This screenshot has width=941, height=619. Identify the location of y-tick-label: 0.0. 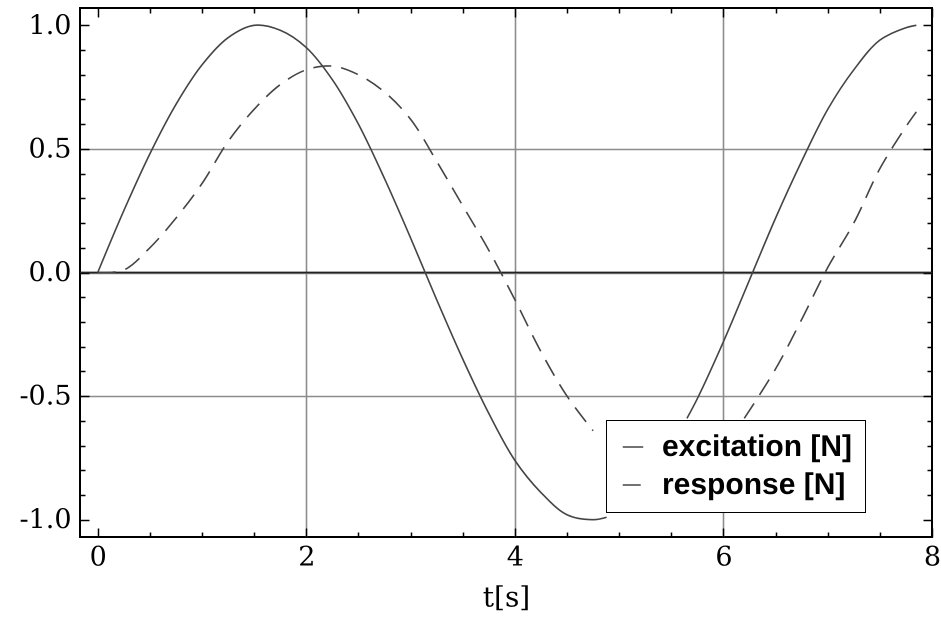
(50, 272).